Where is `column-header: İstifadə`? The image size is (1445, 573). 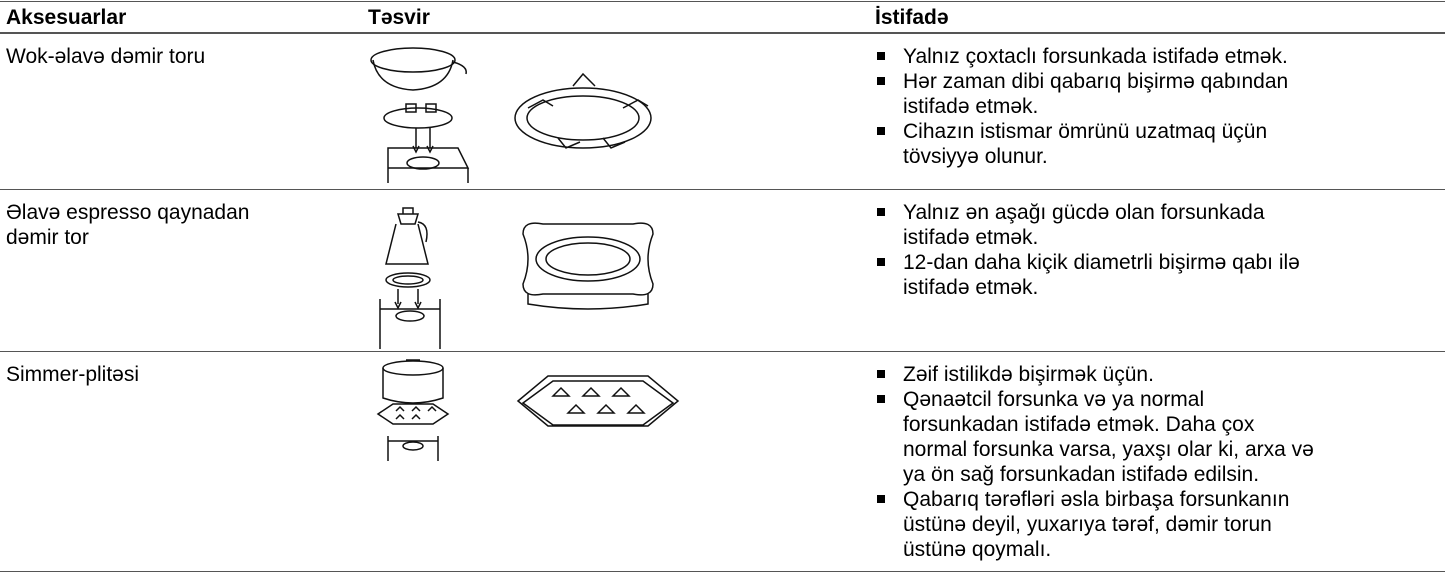 column-header: İstifadə is located at coordinates (912, 17).